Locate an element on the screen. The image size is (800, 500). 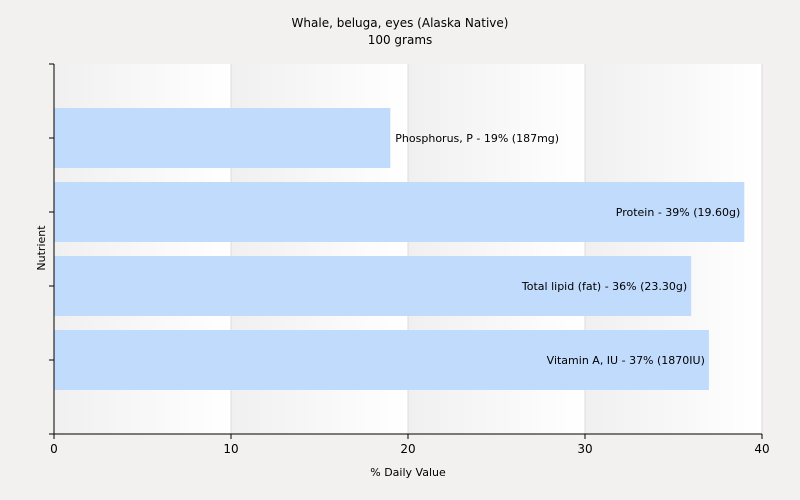
bar-data-label: Vitamin A, IU - 37% (1870IU) is located at coordinates (626, 360).